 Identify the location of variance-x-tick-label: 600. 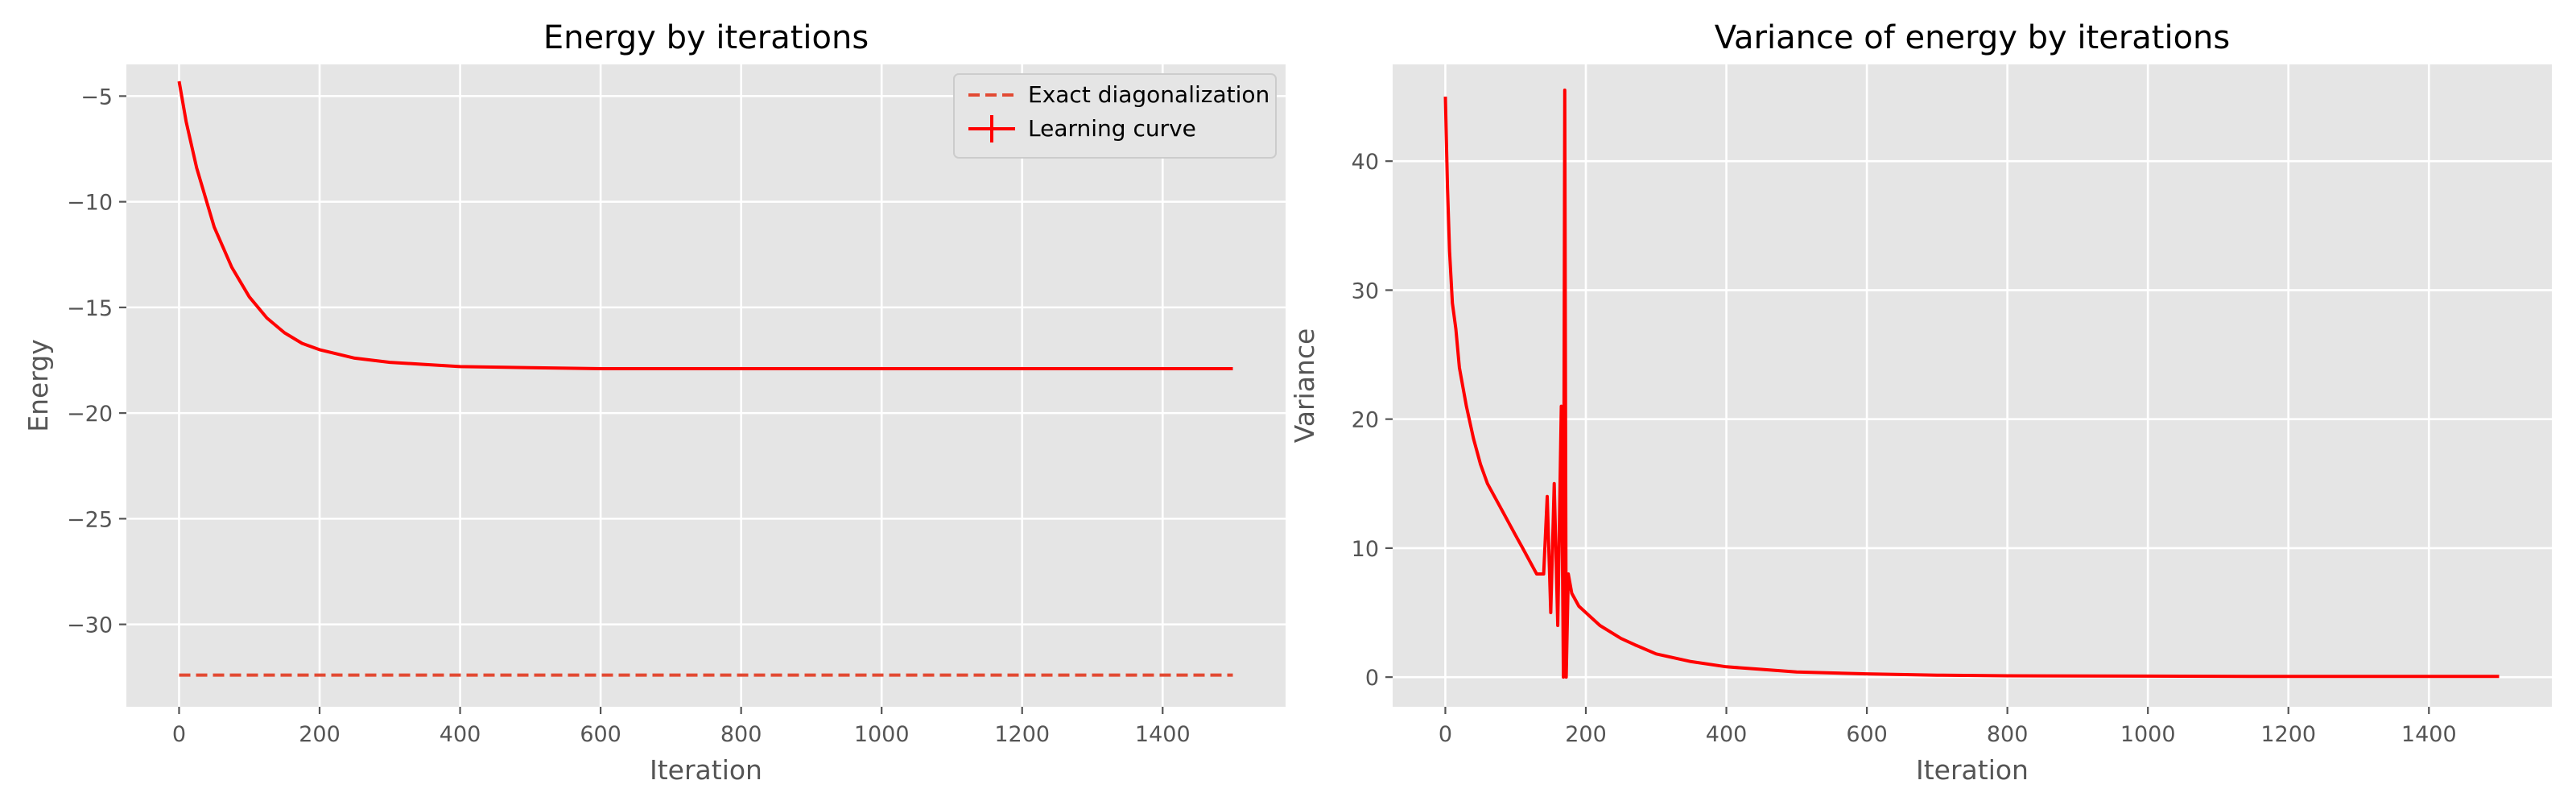
(1867, 734).